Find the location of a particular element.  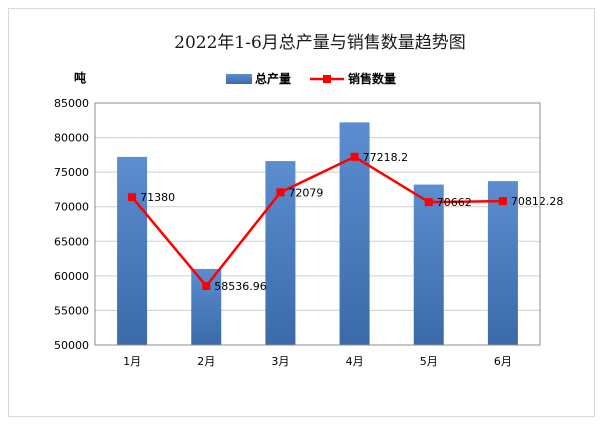

y-tick-label: 80000 is located at coordinates (71, 138).